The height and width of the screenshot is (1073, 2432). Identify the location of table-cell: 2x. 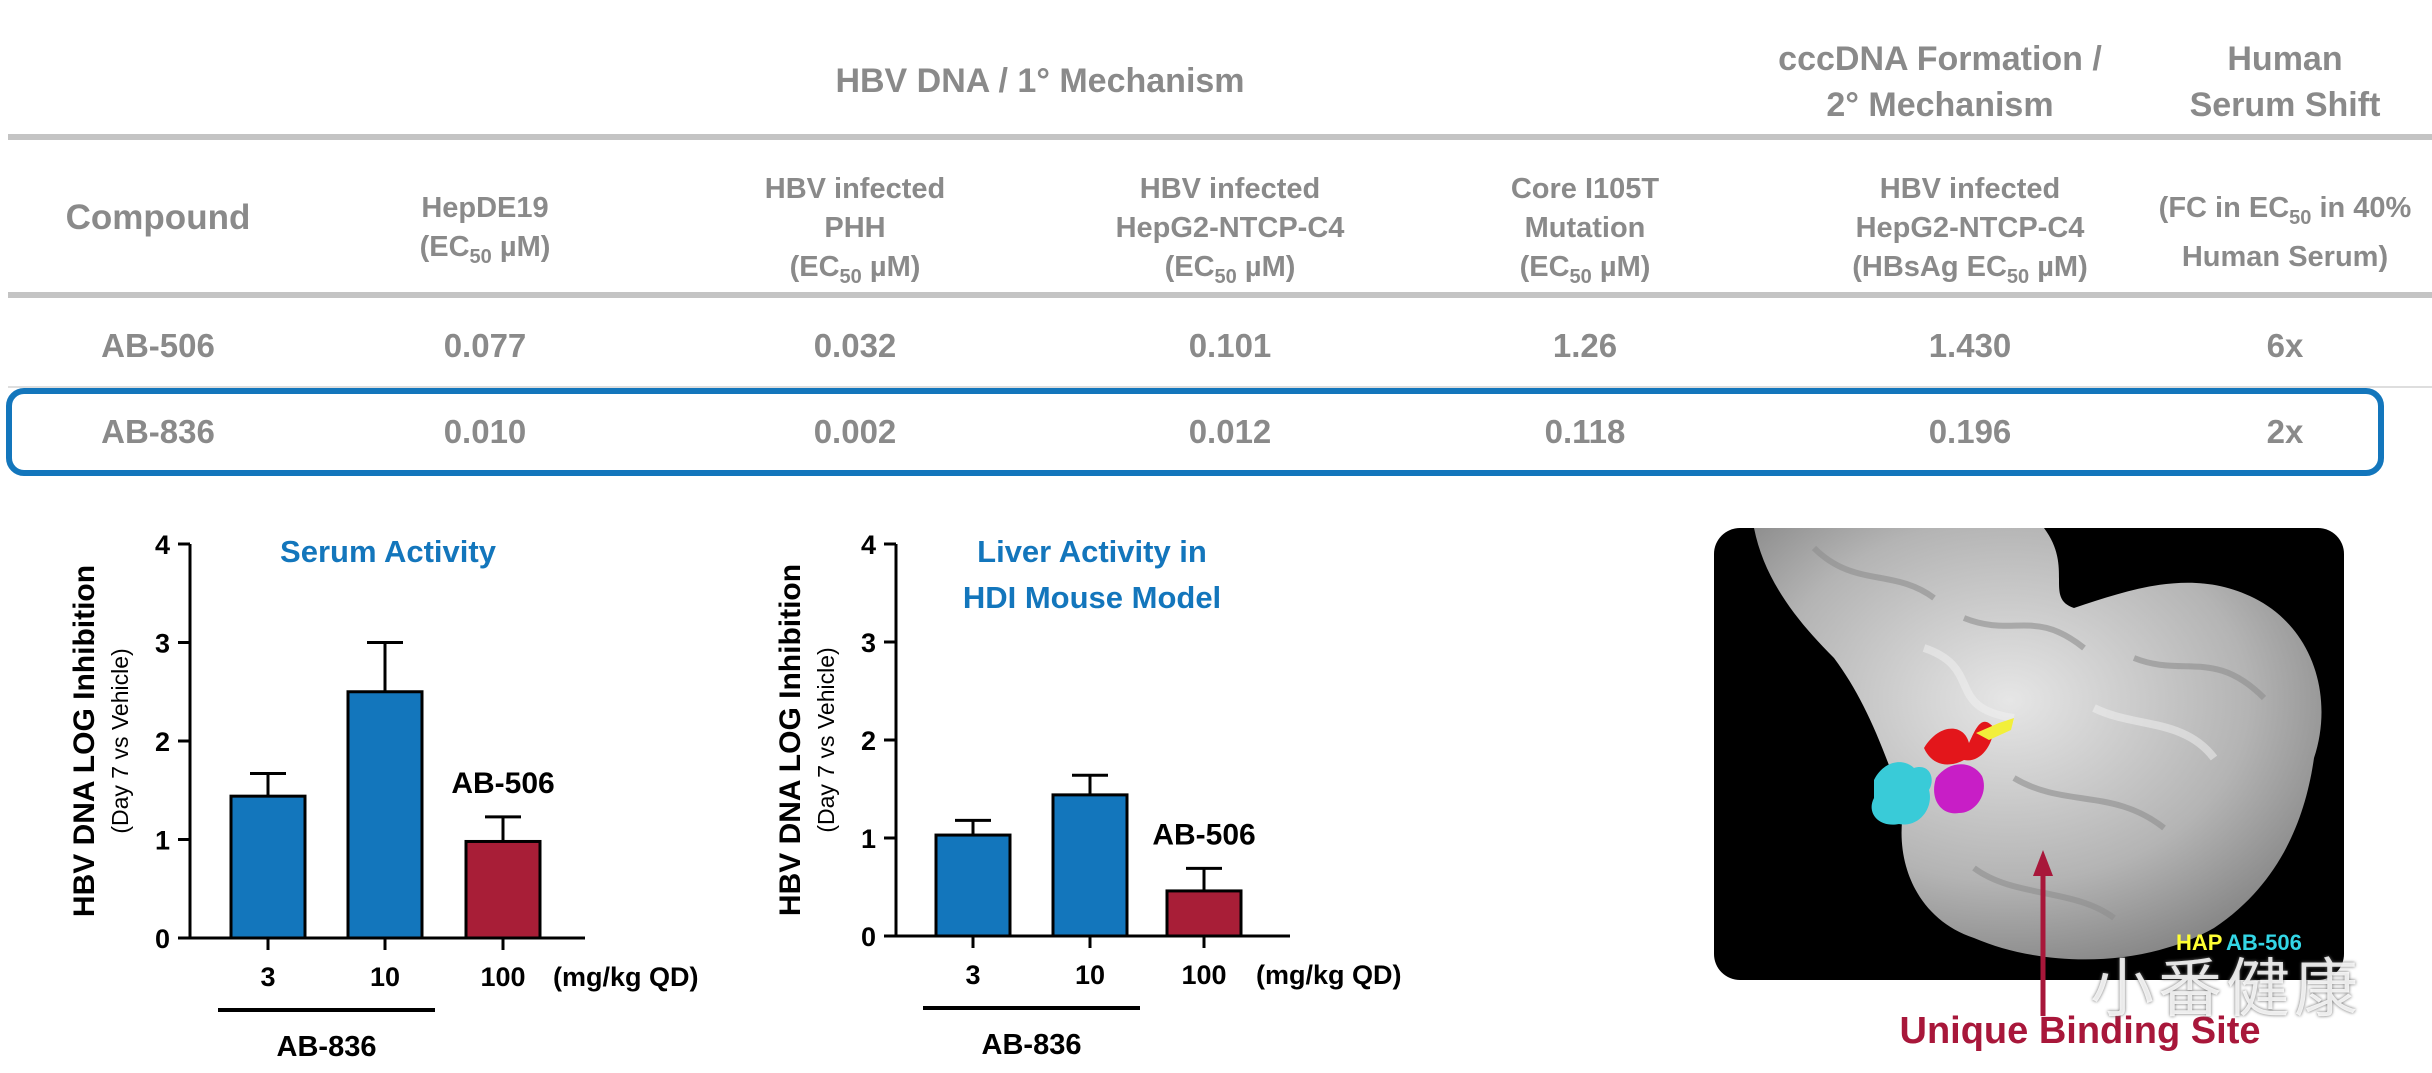
(2285, 431).